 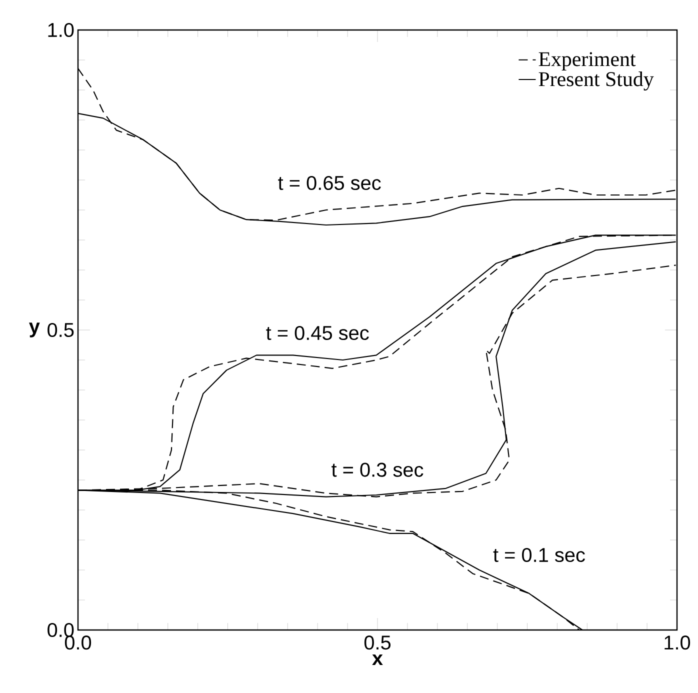 What do you see at coordinates (596, 81) in the screenshot?
I see `legend-label: Present Study` at bounding box center [596, 81].